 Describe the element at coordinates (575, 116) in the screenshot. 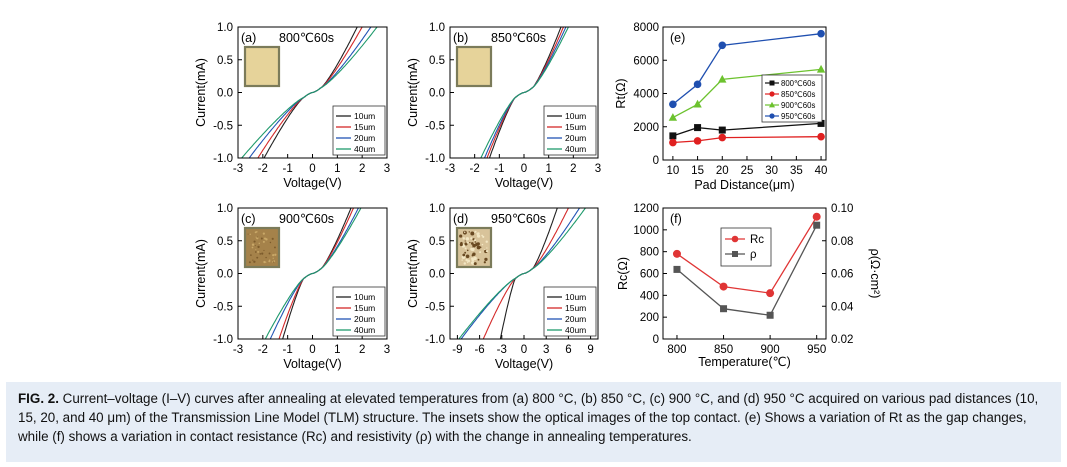

I see `legend-entry-b: 10um` at that location.